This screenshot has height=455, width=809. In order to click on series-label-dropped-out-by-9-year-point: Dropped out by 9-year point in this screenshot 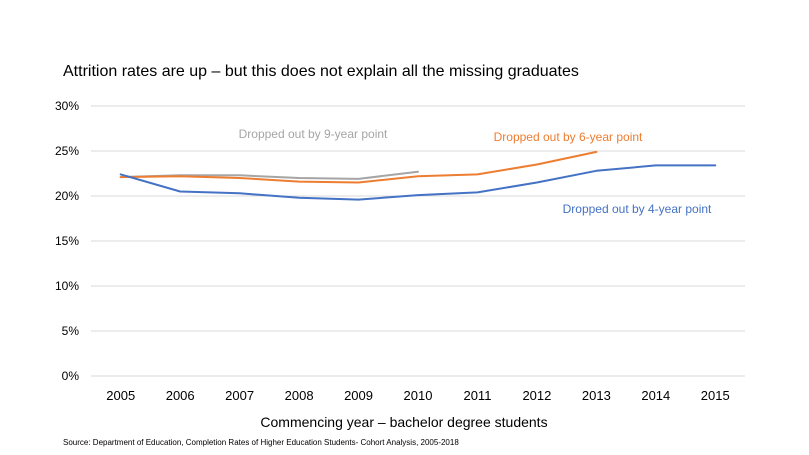, I will do `click(313, 134)`.